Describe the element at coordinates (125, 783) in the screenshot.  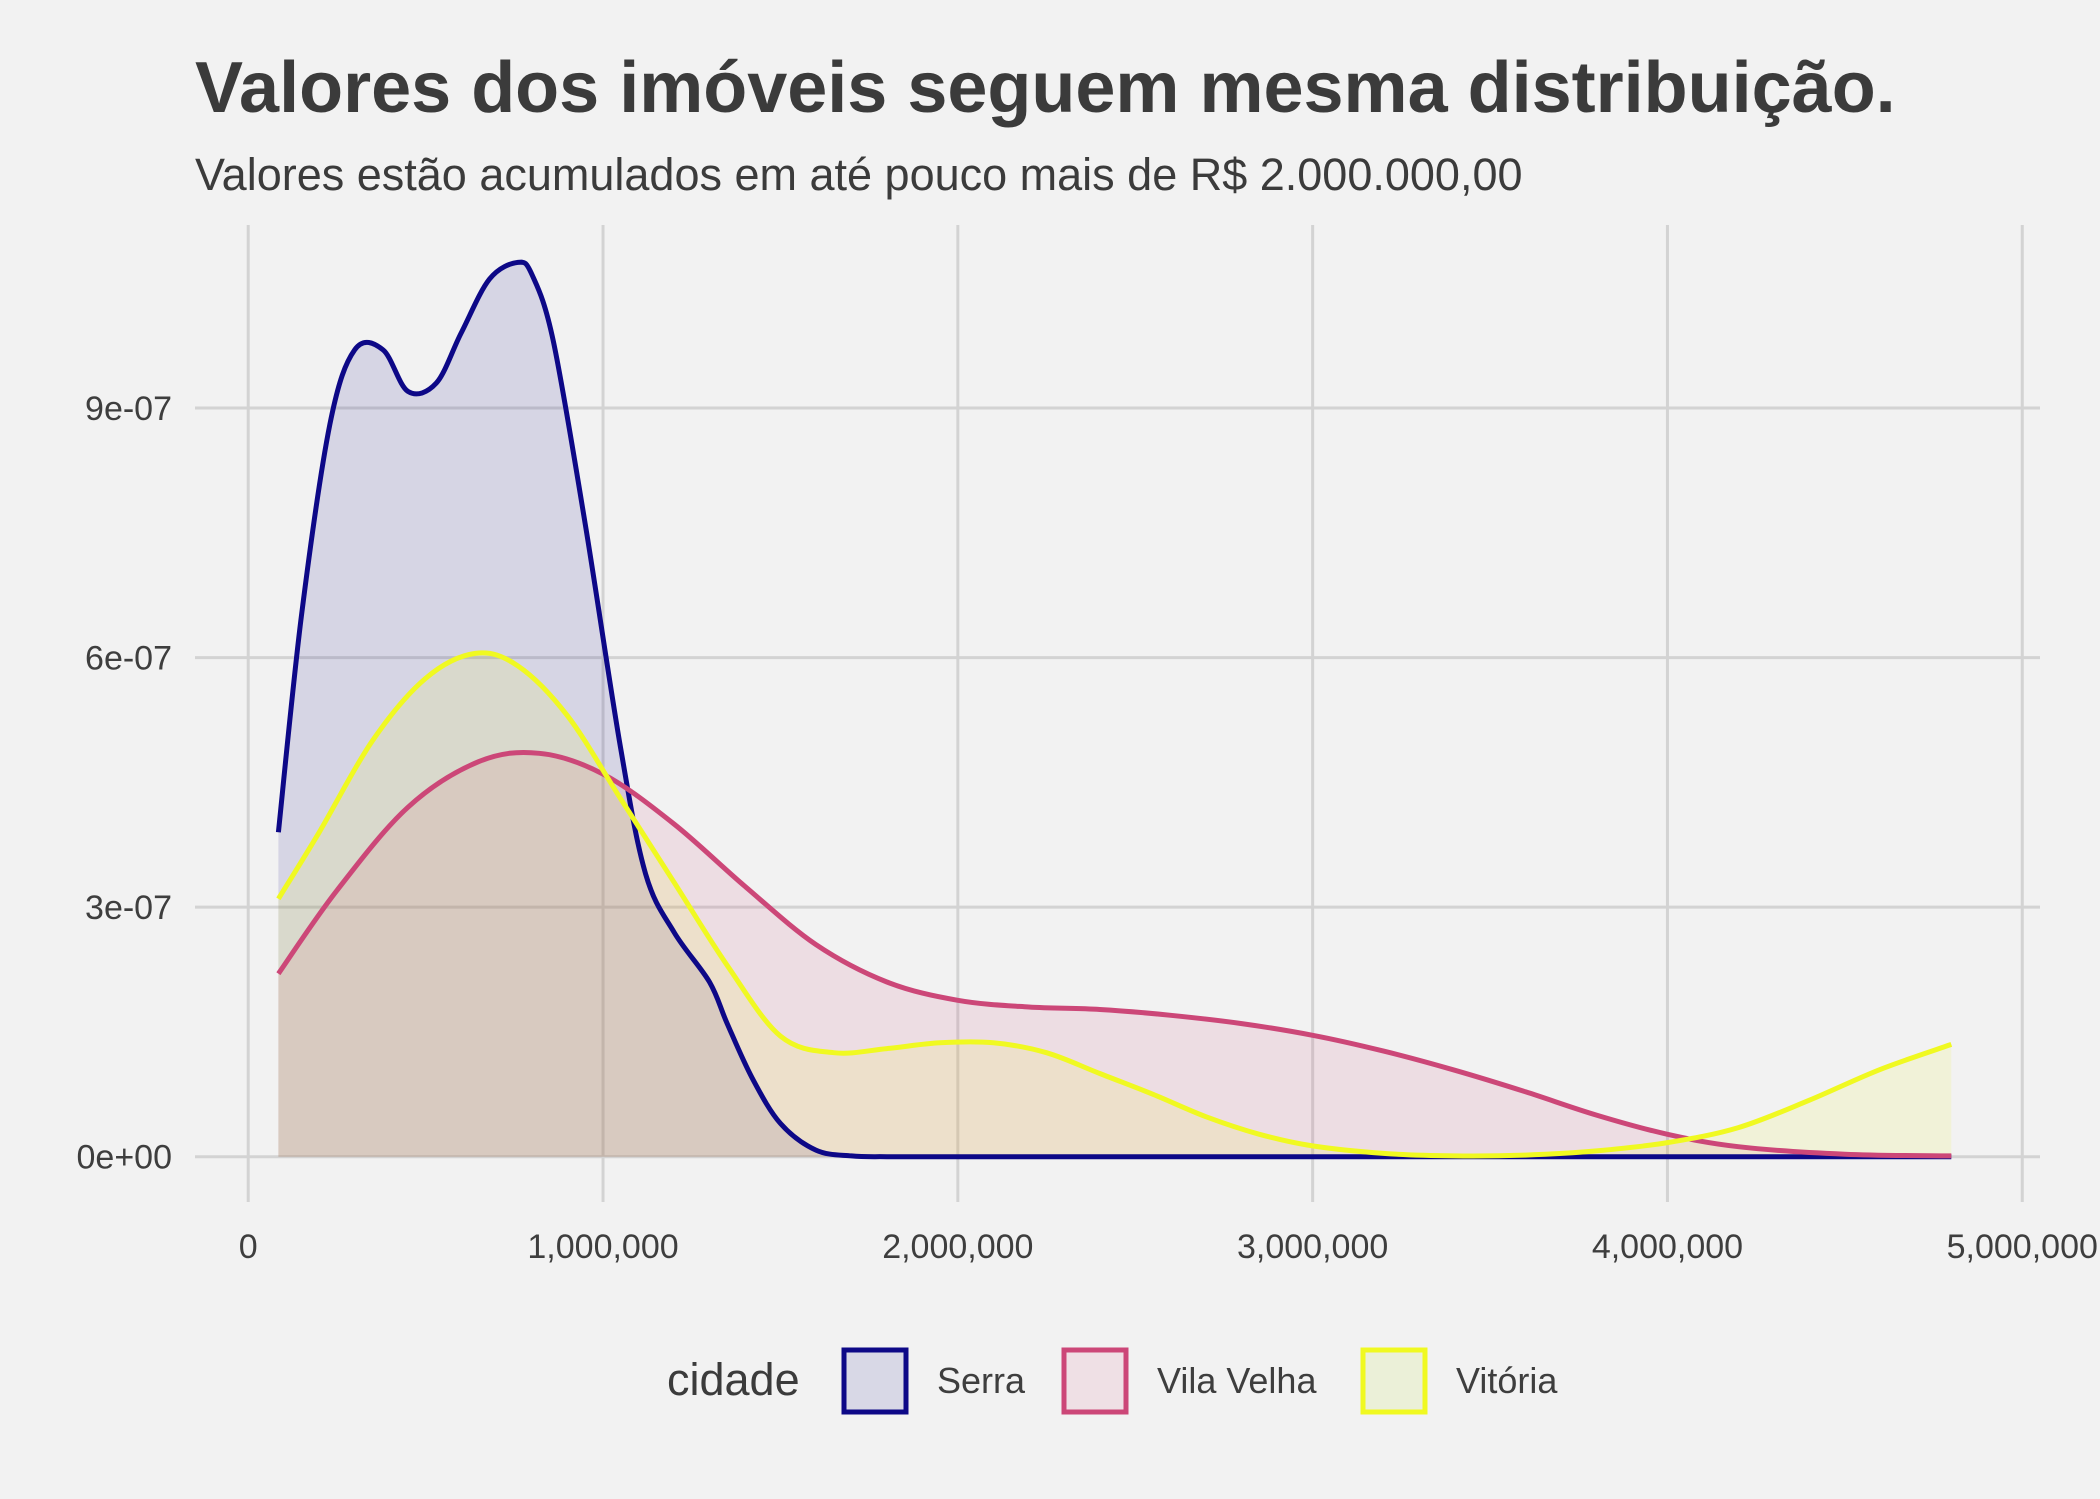
I see `y-axis-ticks: 0e+00 3e-07 6e-07 9e-07` at that location.